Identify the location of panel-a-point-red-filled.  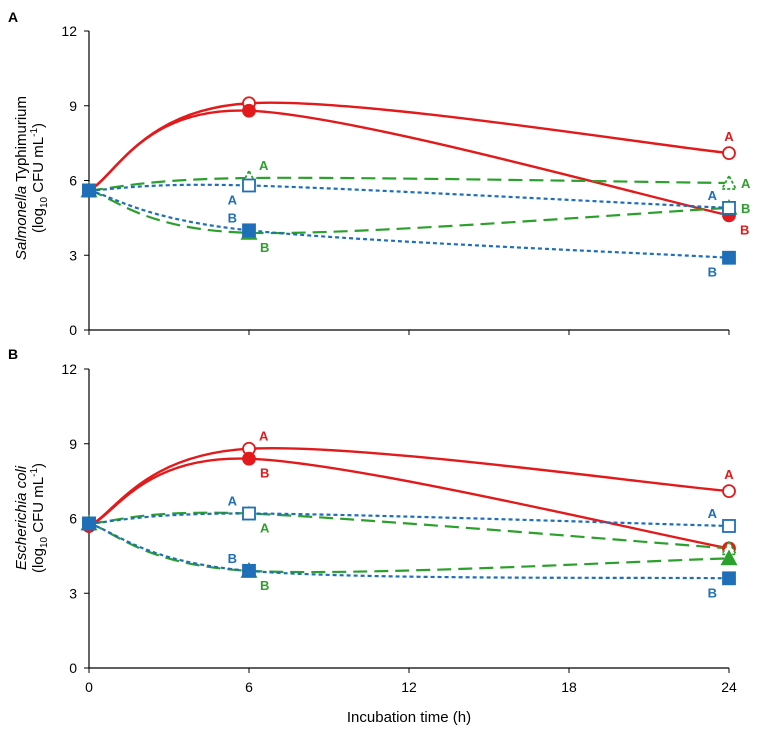
(249, 110).